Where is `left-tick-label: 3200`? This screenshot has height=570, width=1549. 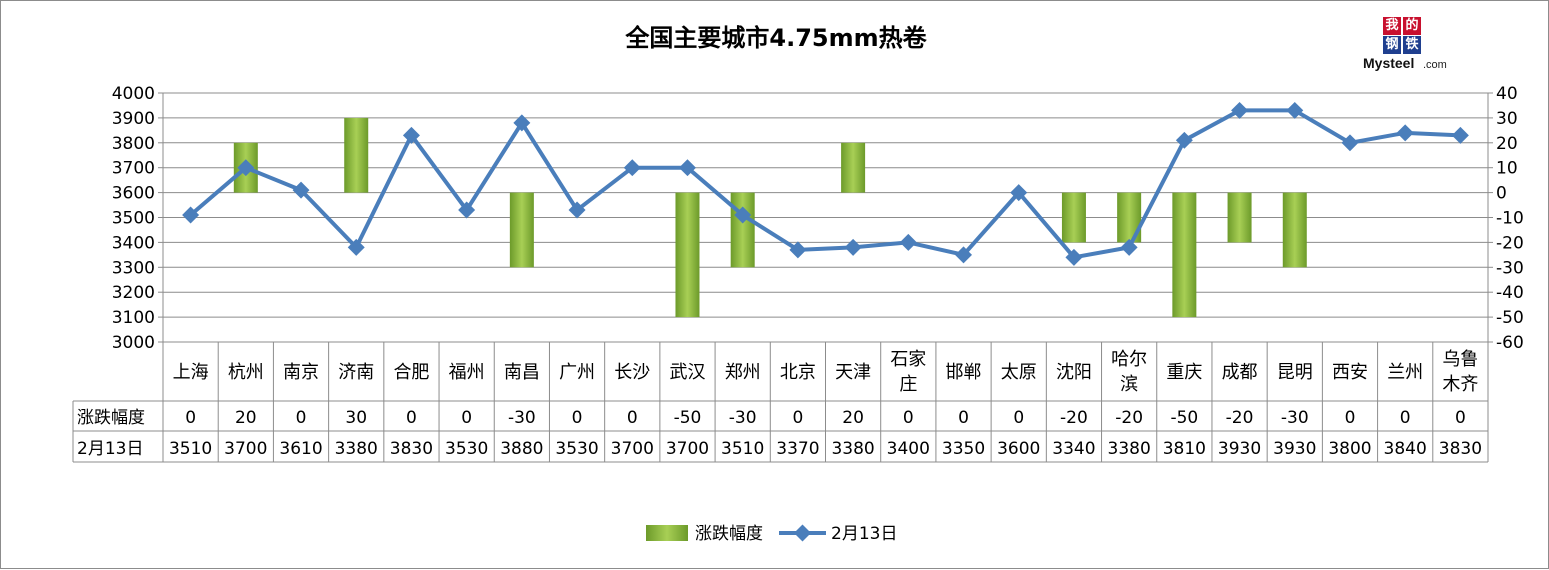
left-tick-label: 3200 is located at coordinates (133, 293).